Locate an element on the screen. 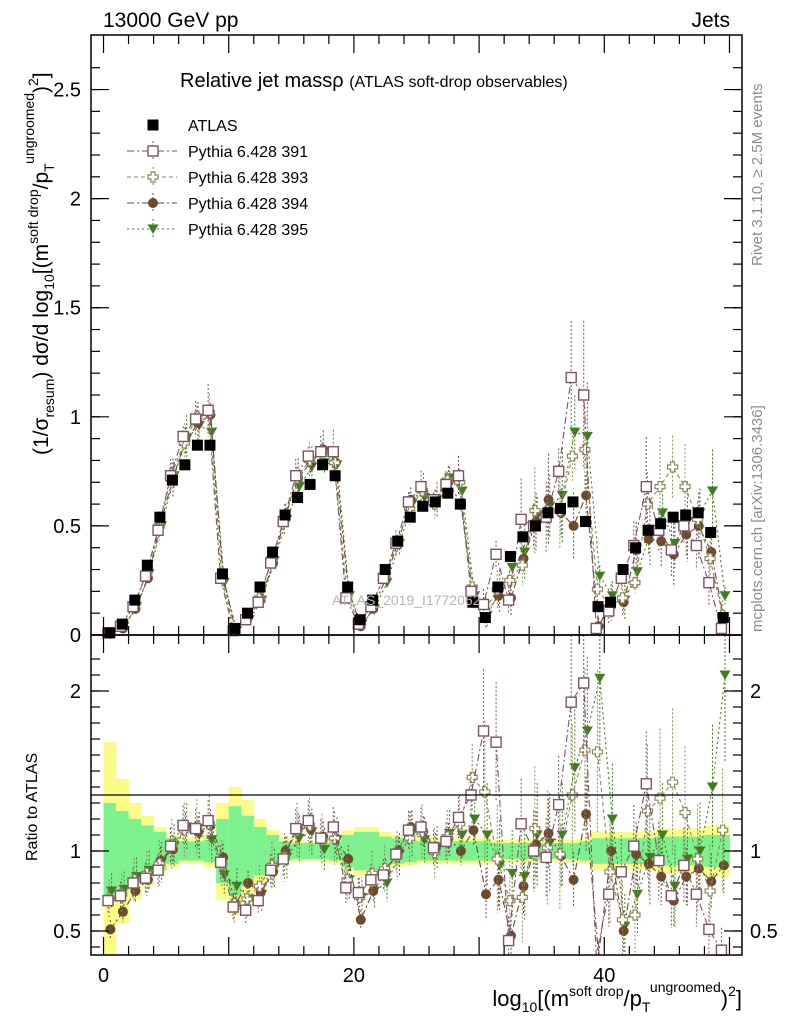 This screenshot has height=1024, width=786. chart-title-main: Relative jet massρ is located at coordinates (262, 81).